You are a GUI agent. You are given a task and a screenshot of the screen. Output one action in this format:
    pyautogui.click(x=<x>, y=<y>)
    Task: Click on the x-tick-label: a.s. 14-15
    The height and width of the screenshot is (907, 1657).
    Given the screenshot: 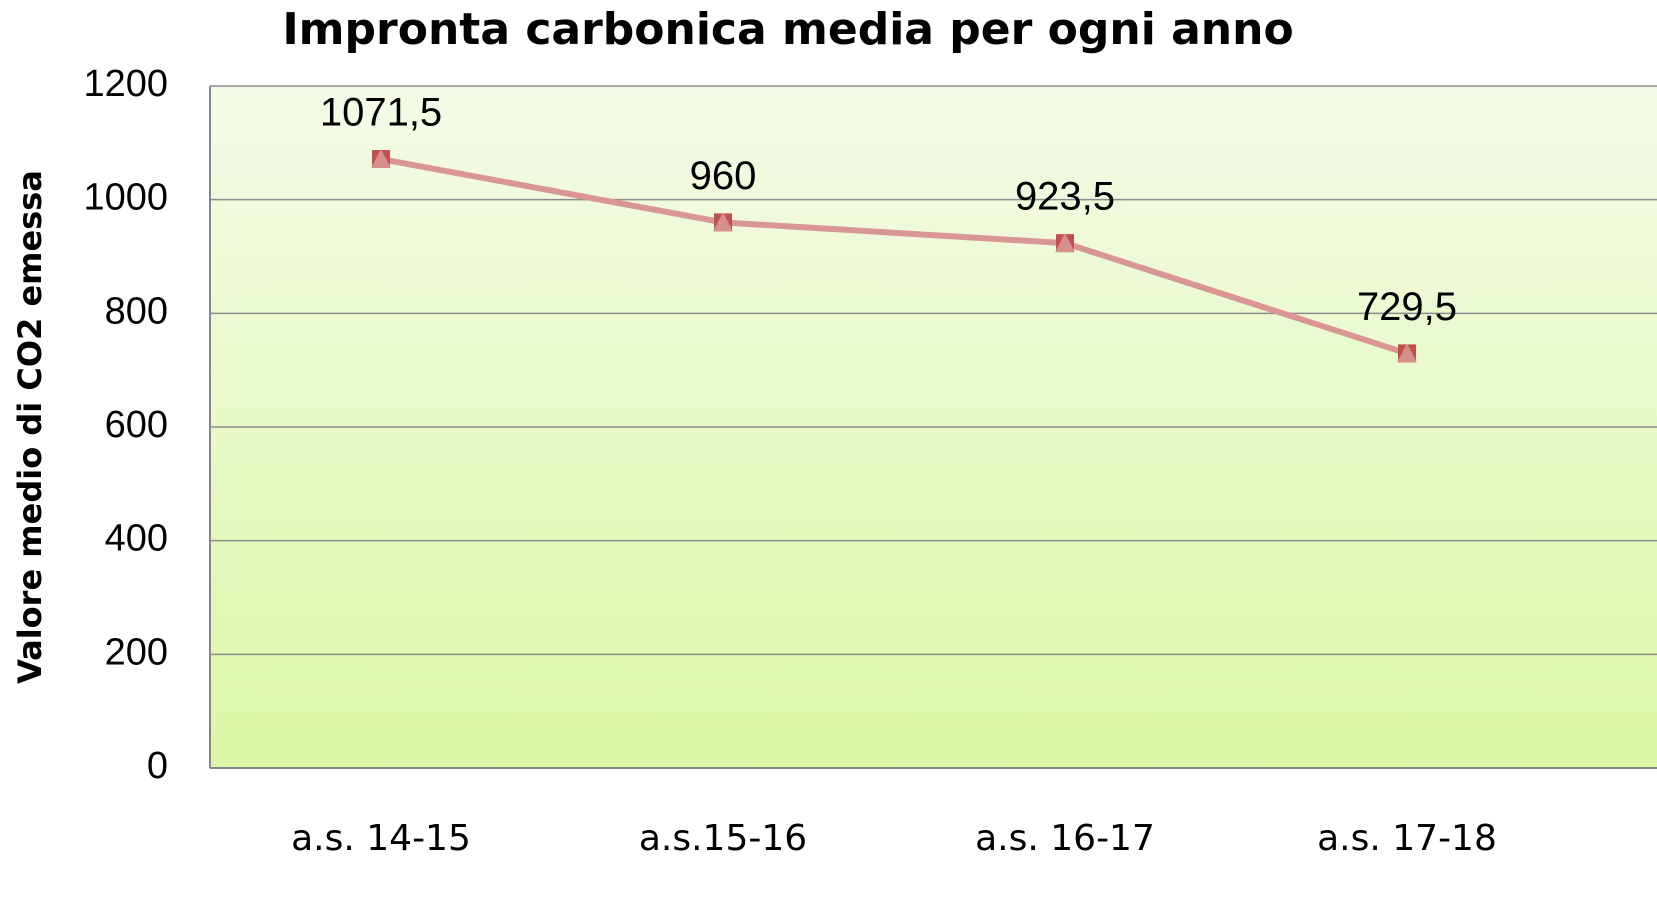 What is the action you would take?
    pyautogui.click(x=381, y=838)
    